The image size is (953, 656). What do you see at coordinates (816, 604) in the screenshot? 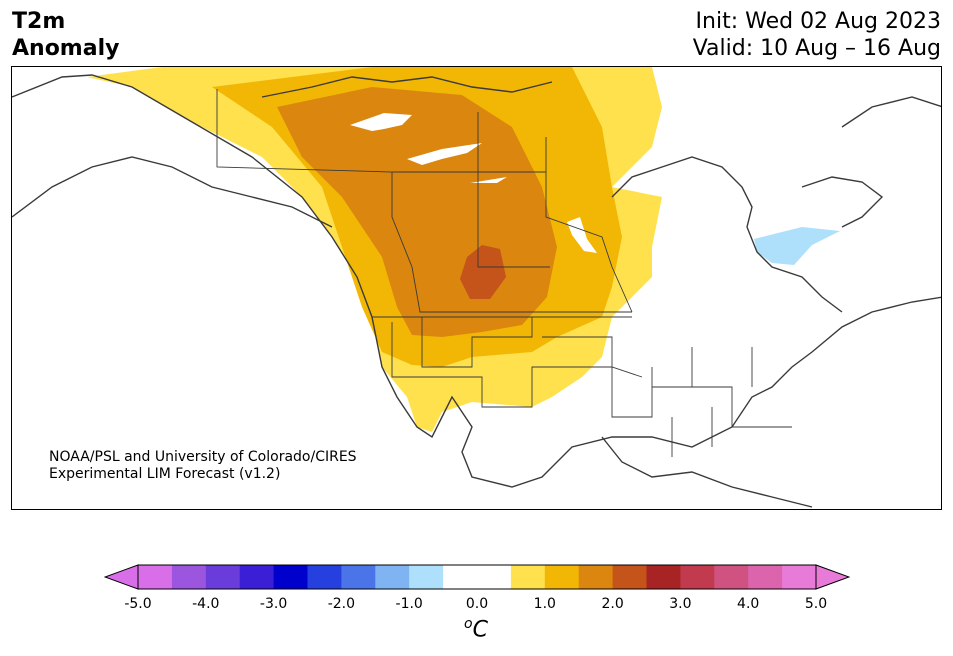
I see `colorbar-tick-label: 5.0` at bounding box center [816, 604].